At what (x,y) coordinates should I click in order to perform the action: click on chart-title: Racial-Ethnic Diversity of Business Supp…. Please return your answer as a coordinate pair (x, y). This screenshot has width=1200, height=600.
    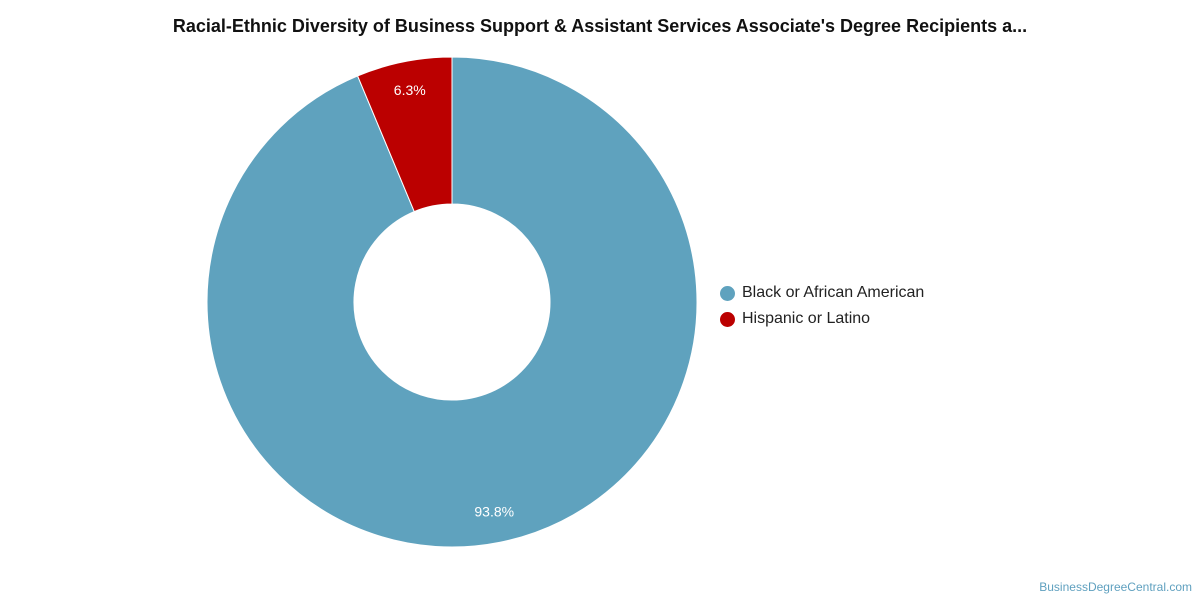
    Looking at the image, I should click on (600, 26).